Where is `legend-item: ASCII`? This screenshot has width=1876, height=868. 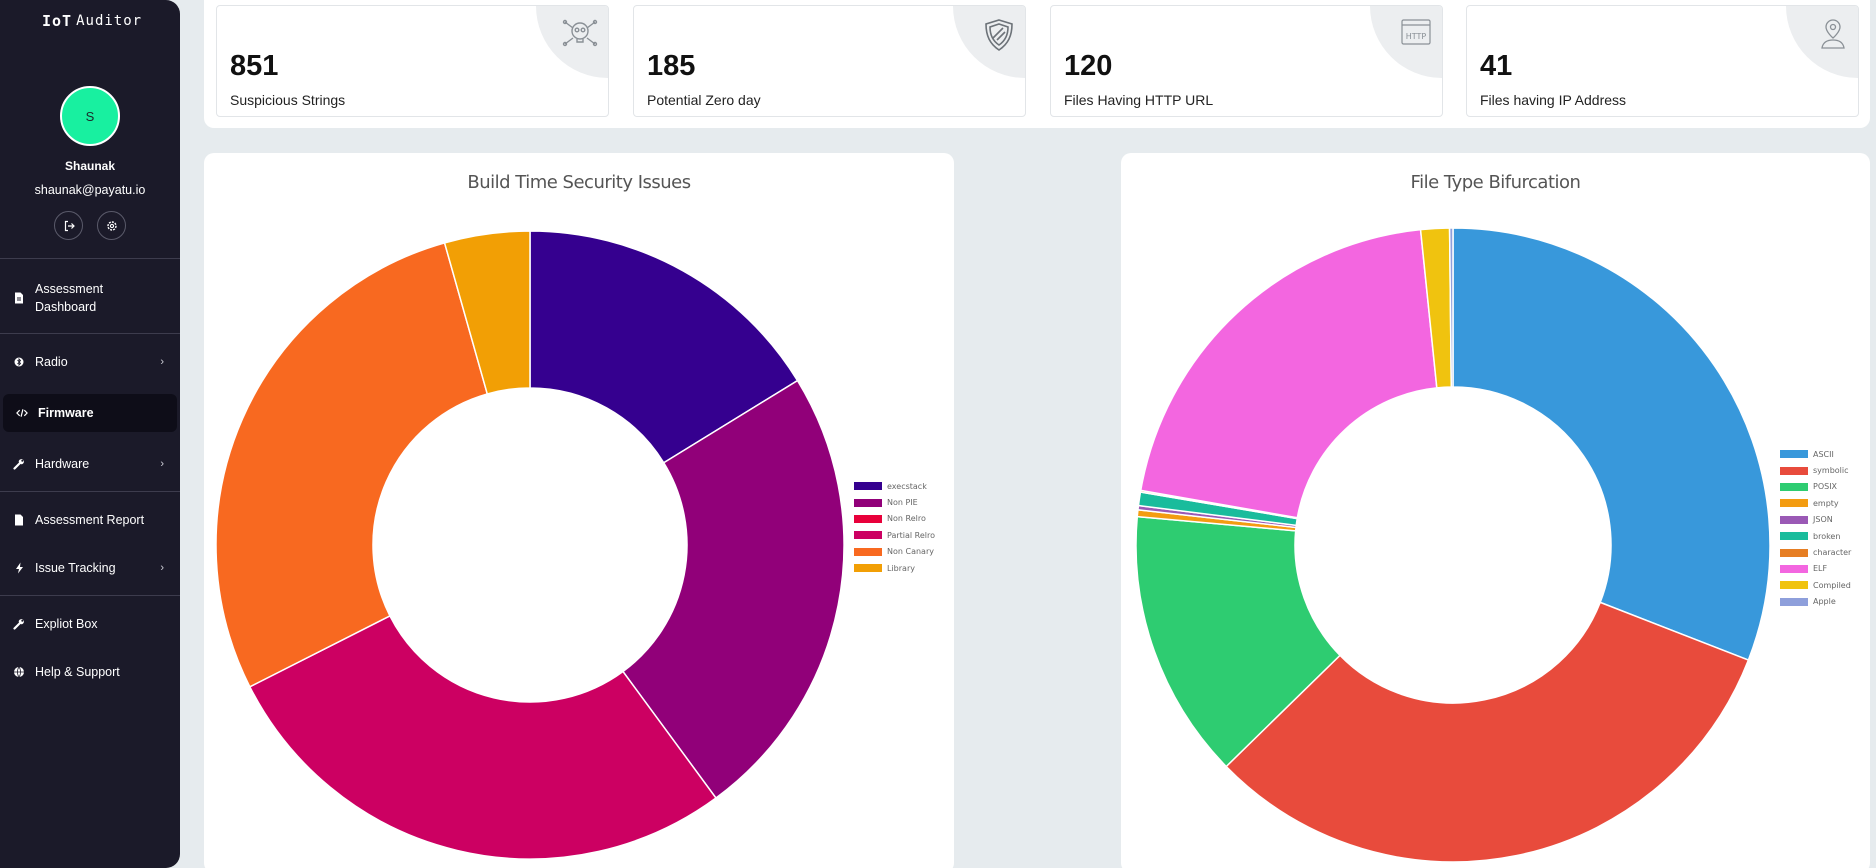 legend-item: ASCII is located at coordinates (1815, 454).